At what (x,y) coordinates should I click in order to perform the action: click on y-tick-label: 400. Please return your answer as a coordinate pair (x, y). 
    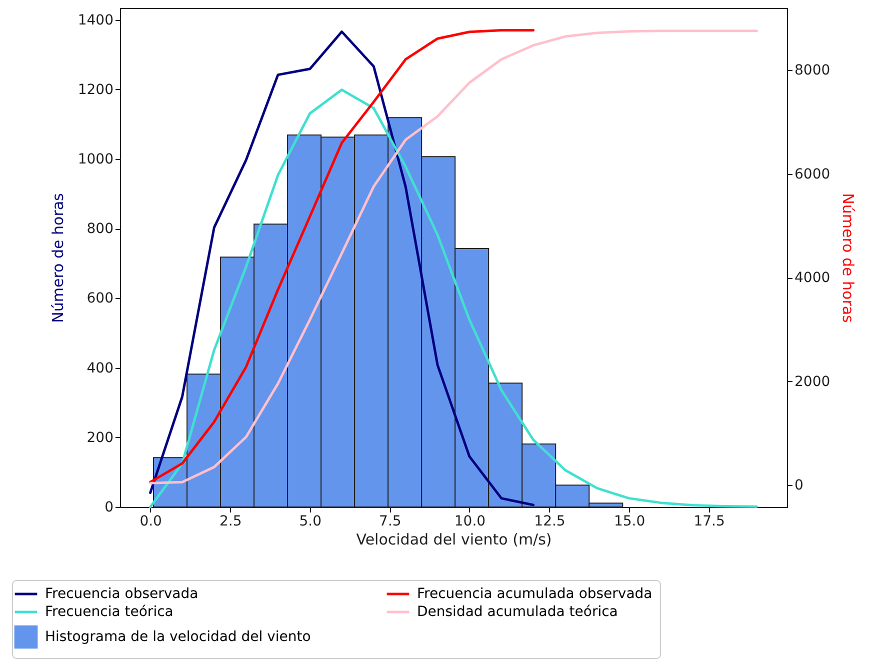
    Looking at the image, I should click on (100, 368).